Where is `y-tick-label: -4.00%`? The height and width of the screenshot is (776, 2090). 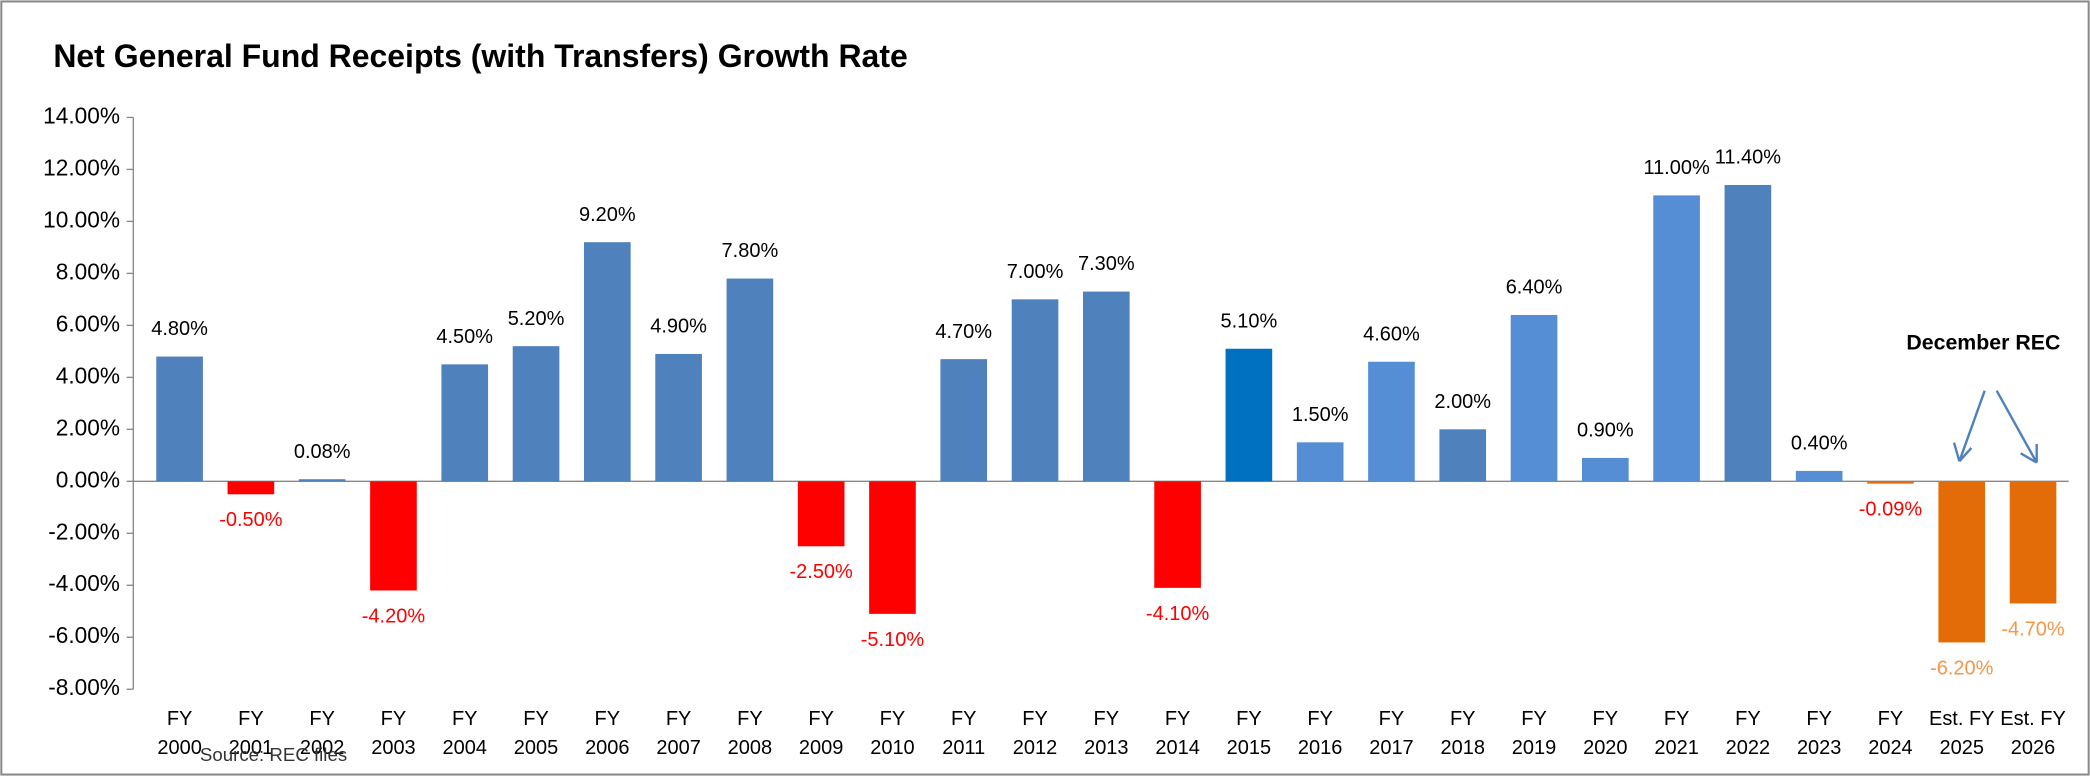 y-tick-label: -4.00% is located at coordinates (84, 583).